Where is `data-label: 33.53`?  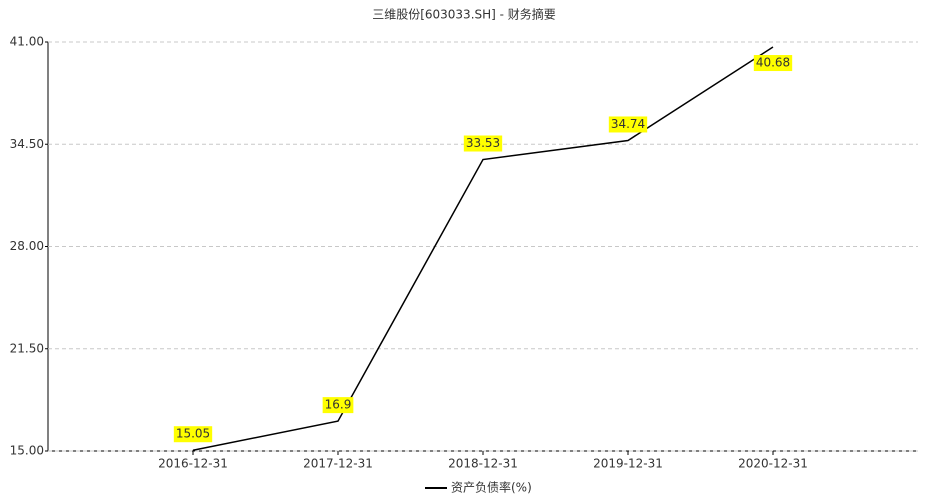 data-label: 33.53 is located at coordinates (483, 143).